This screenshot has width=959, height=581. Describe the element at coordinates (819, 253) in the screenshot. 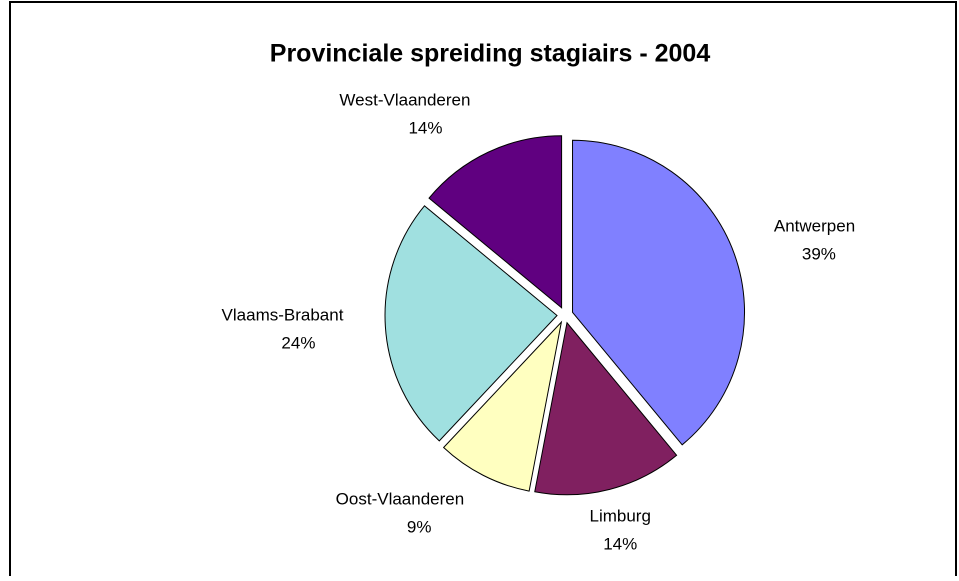

I see `slice-value-label: 39%` at that location.